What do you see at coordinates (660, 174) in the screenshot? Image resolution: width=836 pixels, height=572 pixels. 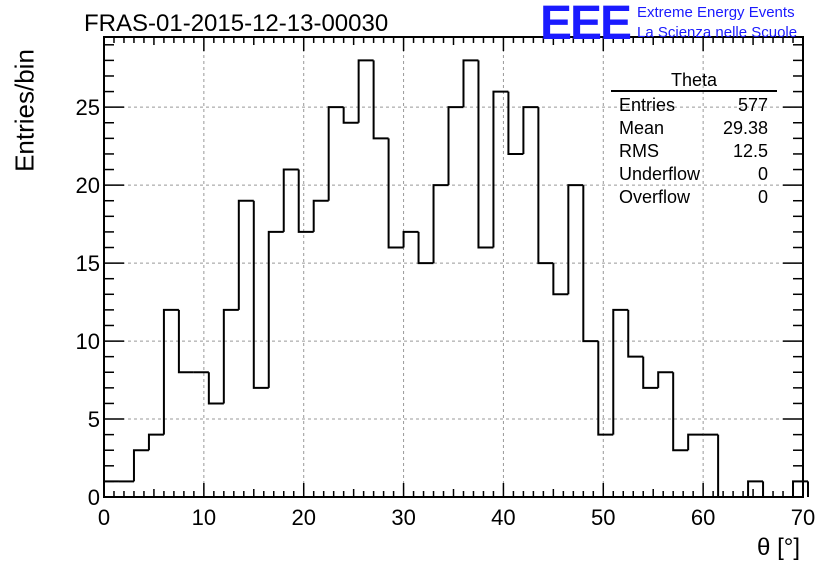 I see `stats-label: Underflow` at bounding box center [660, 174].